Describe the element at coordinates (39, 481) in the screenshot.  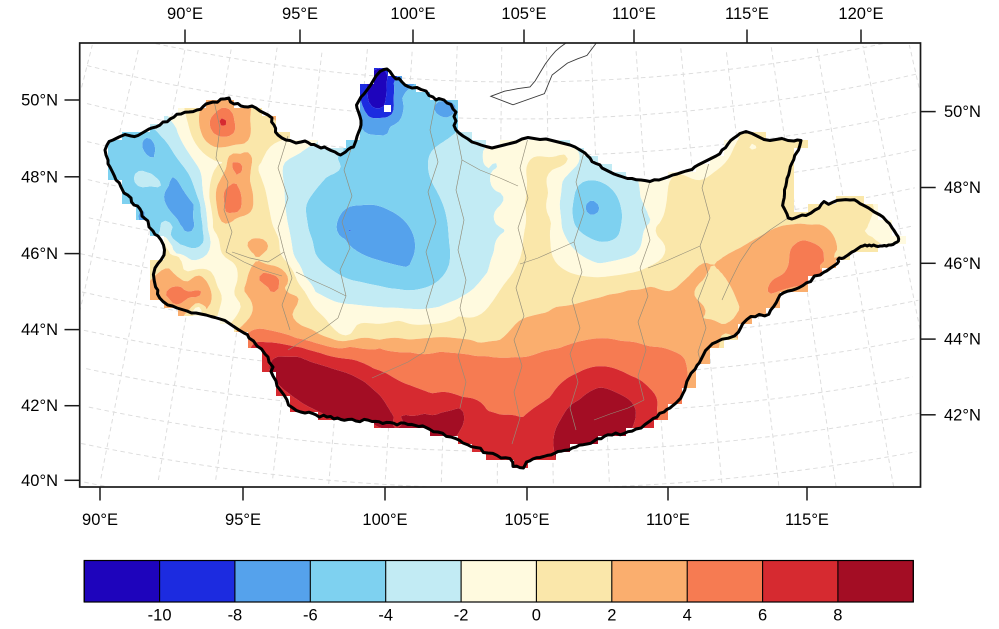
I see `svg-text: 40°N` at that location.